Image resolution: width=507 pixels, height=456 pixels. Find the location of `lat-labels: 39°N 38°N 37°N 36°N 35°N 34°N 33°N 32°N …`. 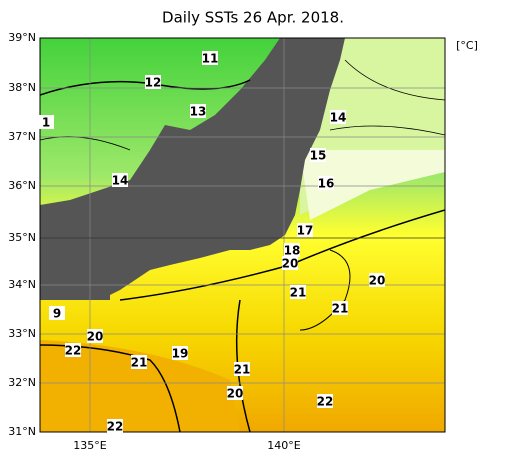

lat-labels: 39°N 38°N 37°N 36°N 35°N 34°N 33°N 32°N … is located at coordinates (22, 234).